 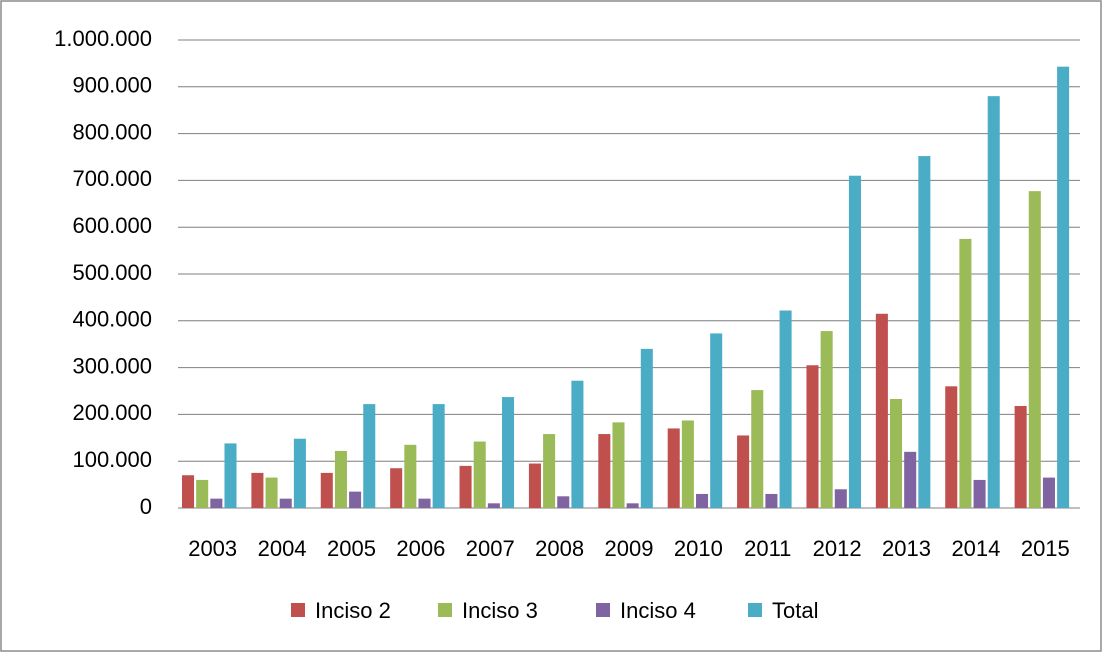 I want to click on y-tick-label: 900.000, so click(x=112, y=85).